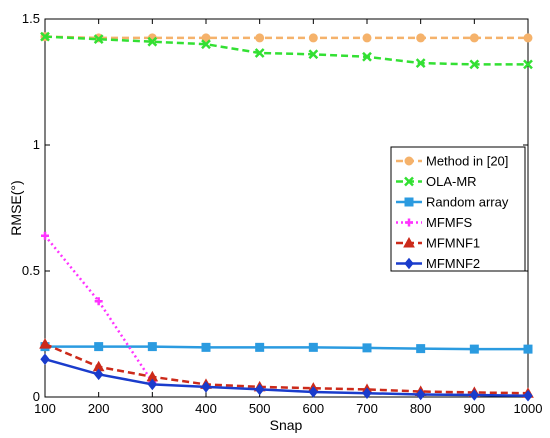  I want to click on series-ola-mr, so click(286, 50).